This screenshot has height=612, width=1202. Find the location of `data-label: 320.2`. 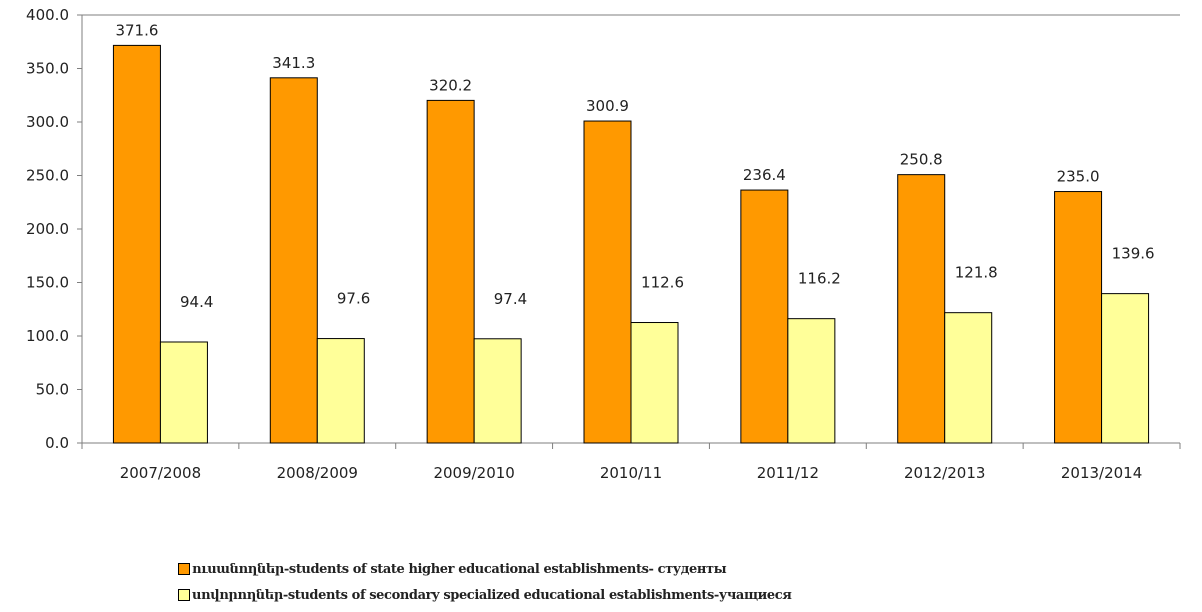

data-label: 320.2 is located at coordinates (450, 85).